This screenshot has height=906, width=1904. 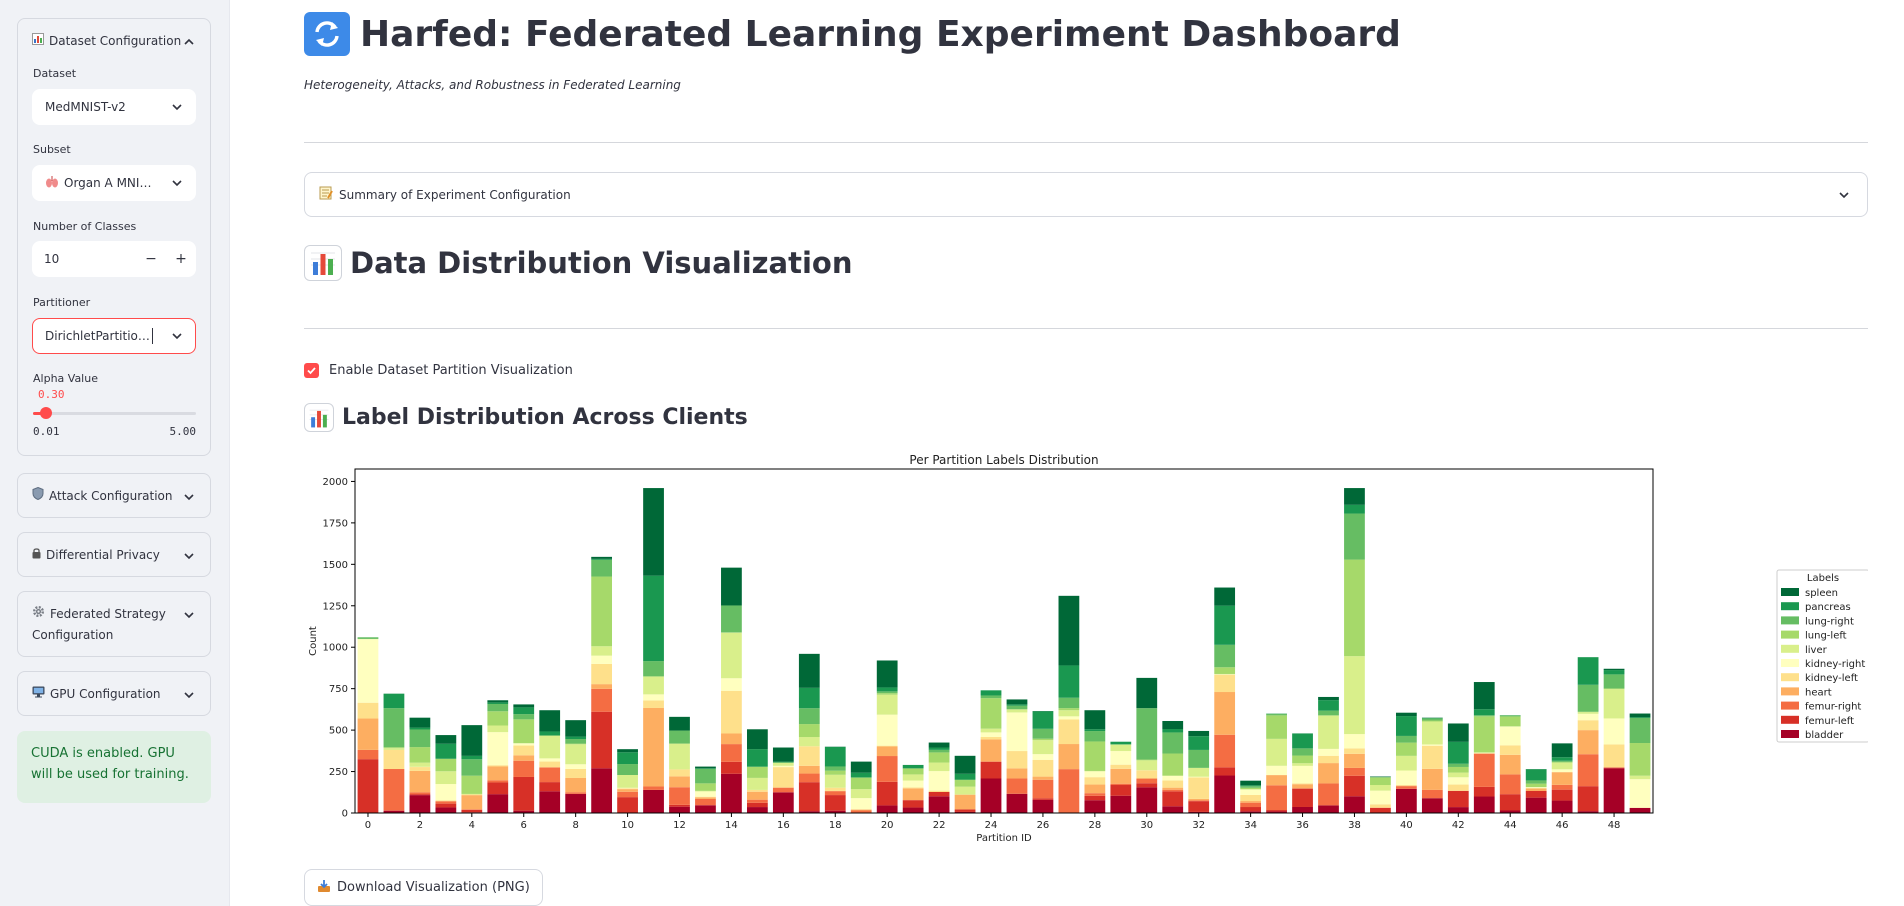 I want to click on bar-segment-4-kidney-left, so click(x=472, y=795).